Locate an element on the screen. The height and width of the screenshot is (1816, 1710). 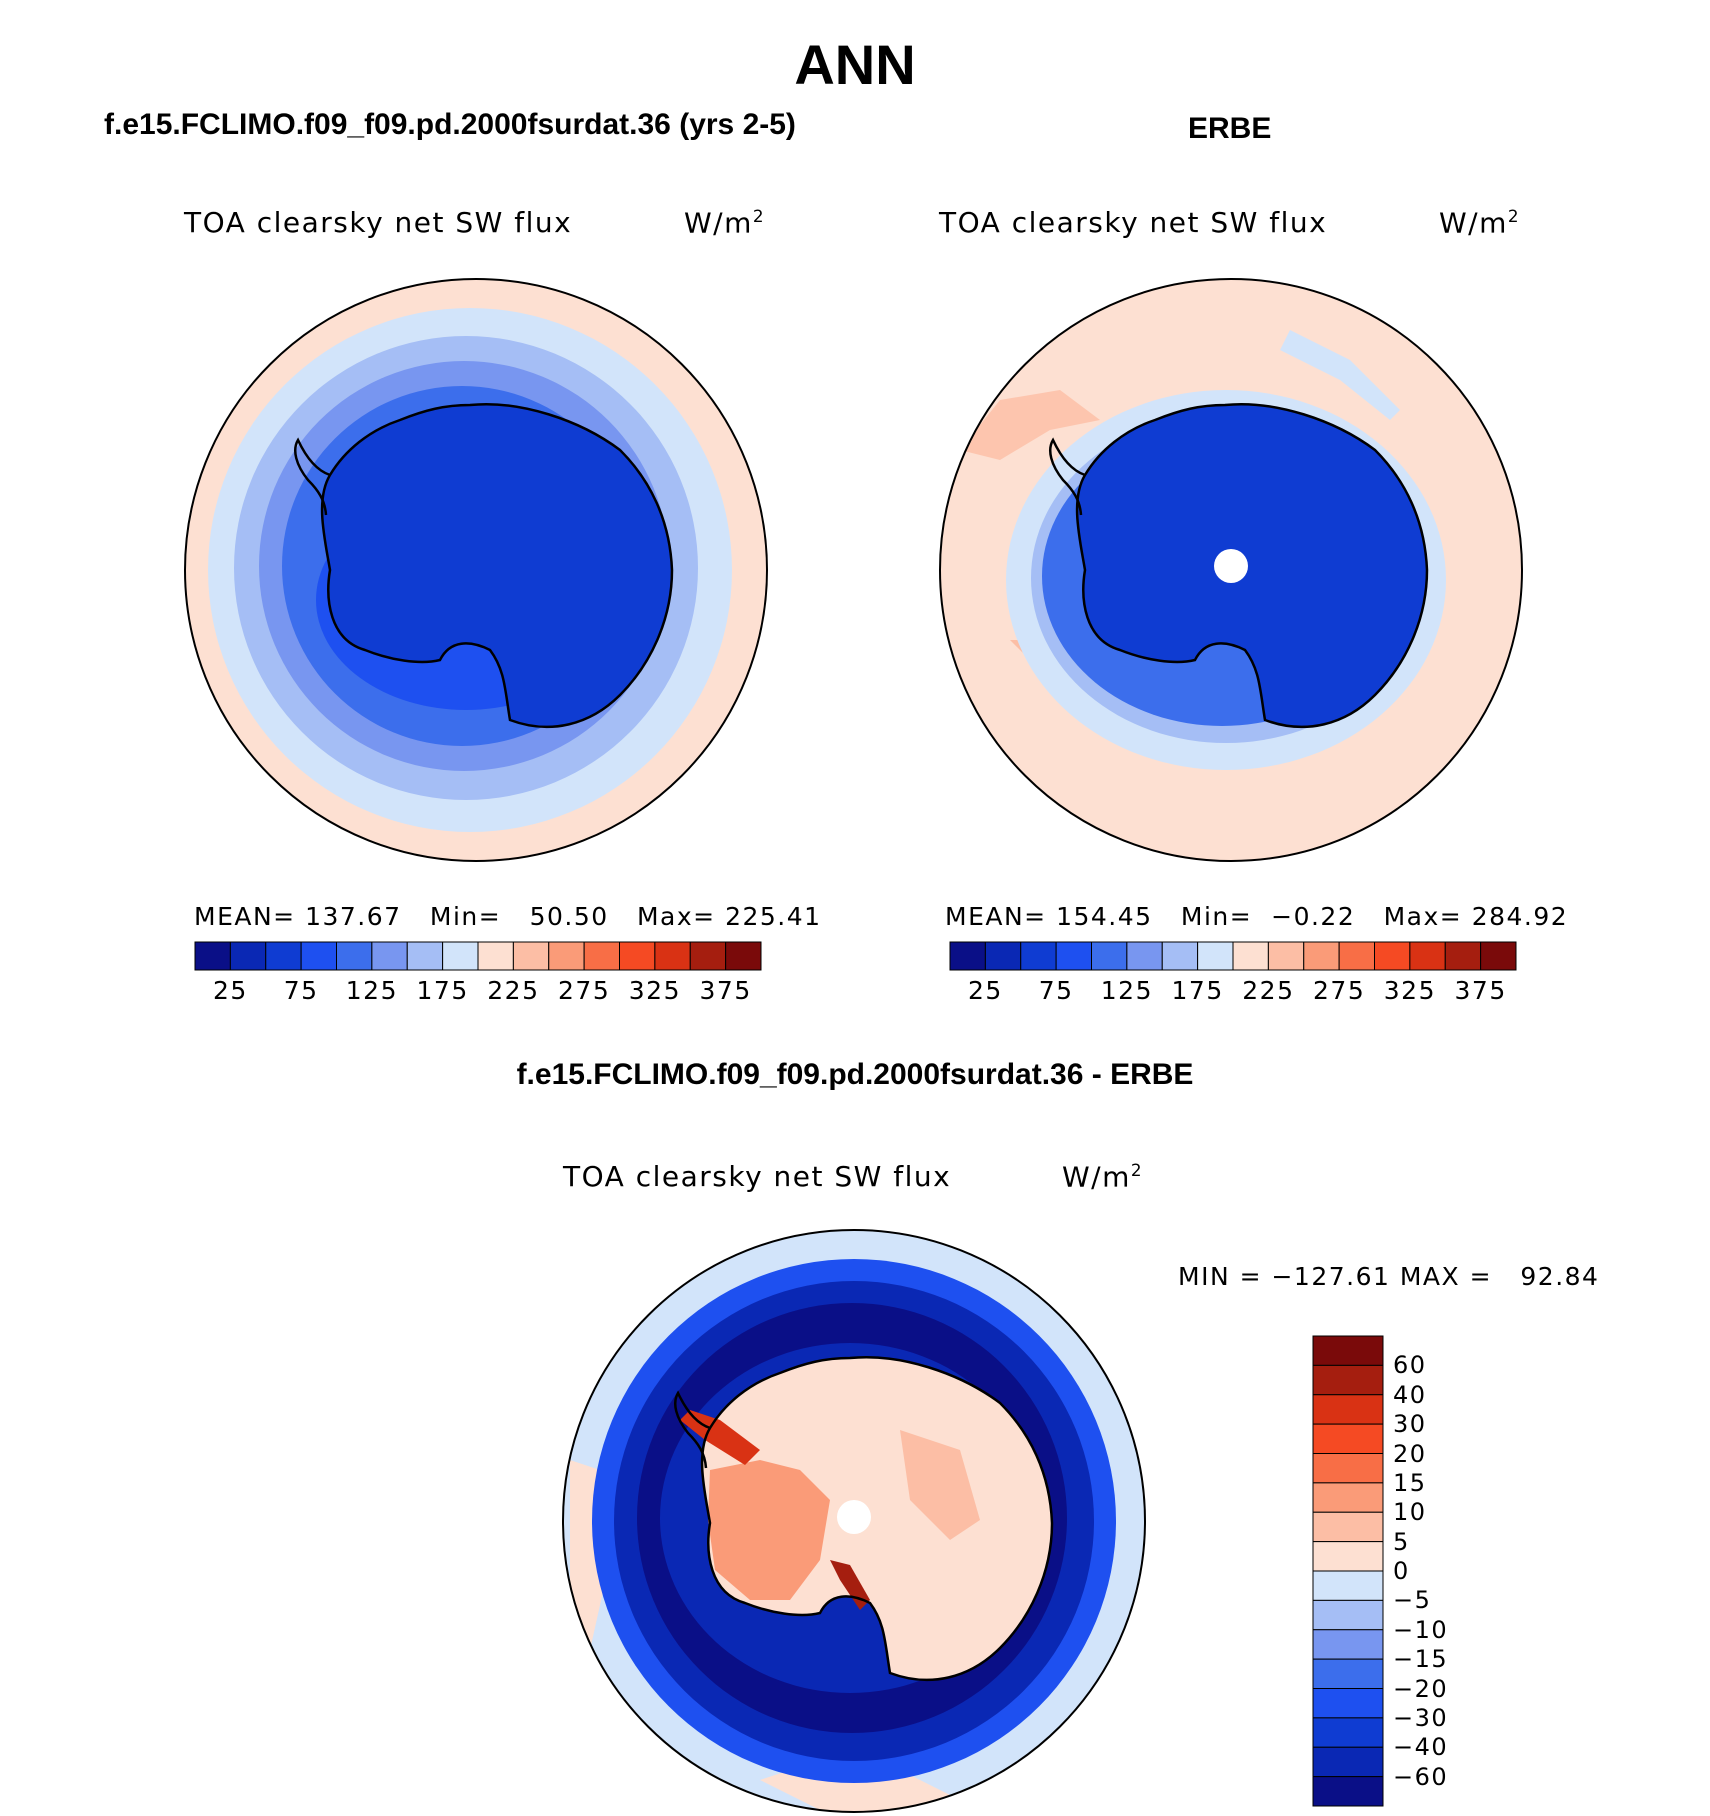
difference-polar-map is located at coordinates (854, 1521).